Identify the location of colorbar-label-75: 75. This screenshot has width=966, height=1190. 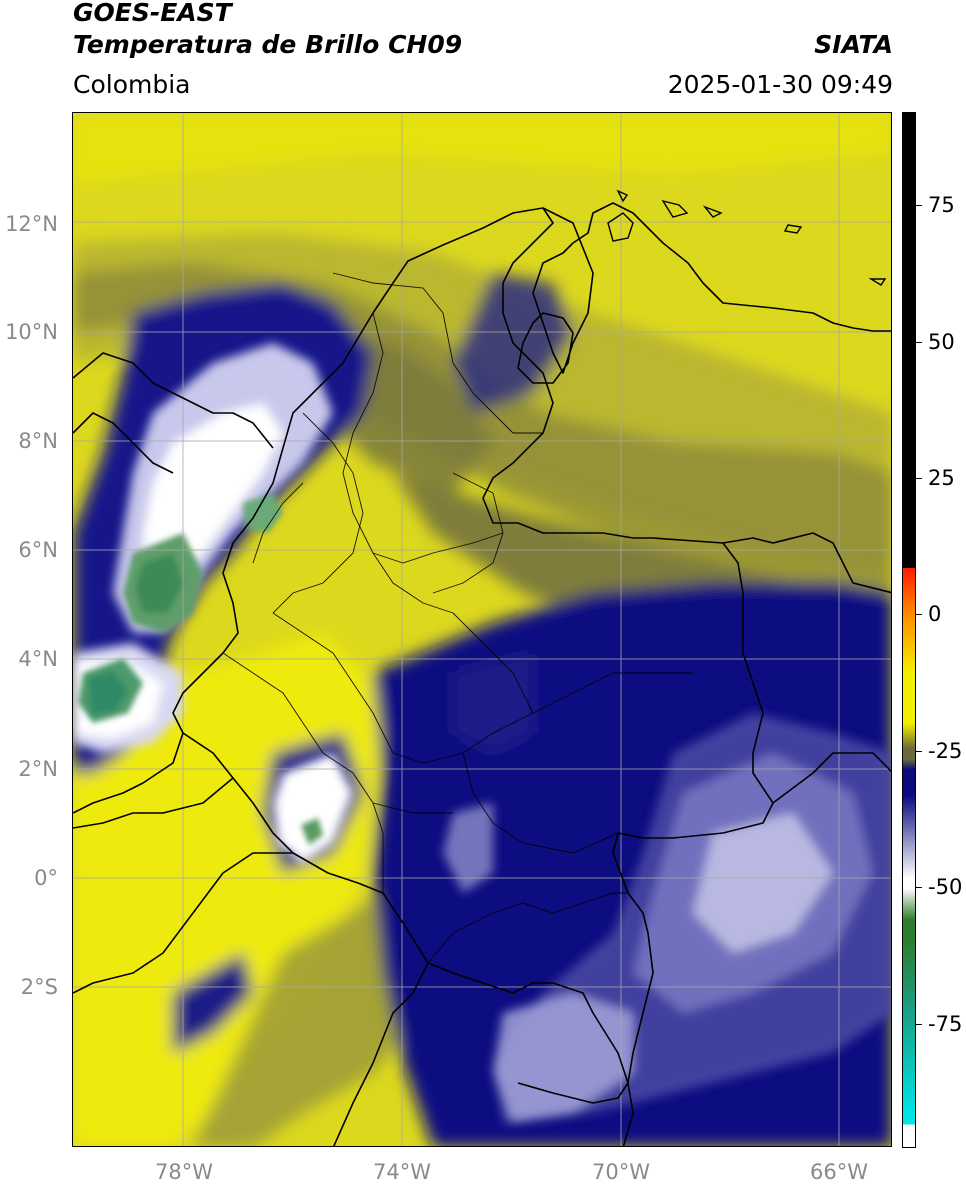
(941, 205).